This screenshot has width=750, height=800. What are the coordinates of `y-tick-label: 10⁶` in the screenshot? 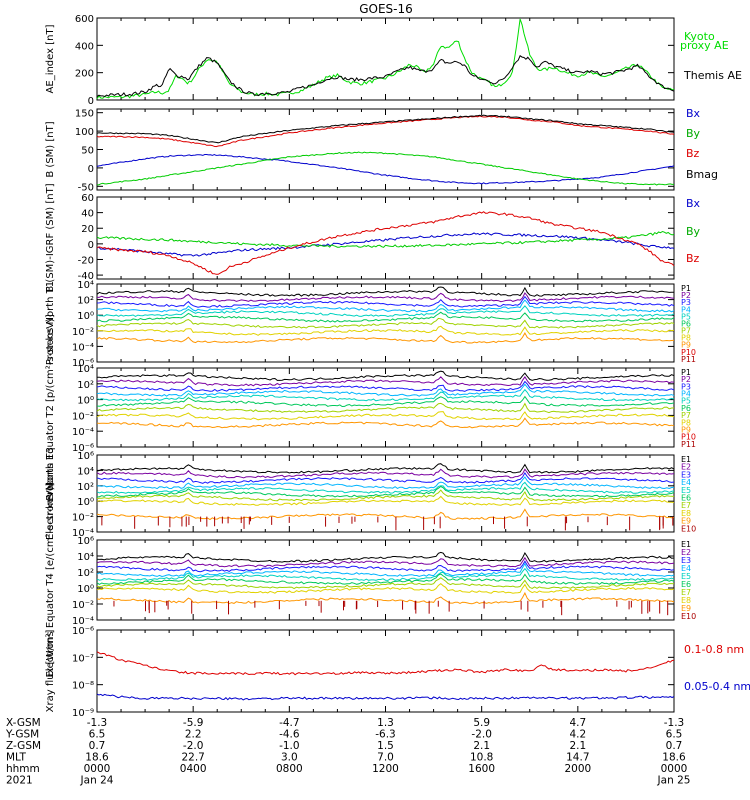 It's located at (85, 456).